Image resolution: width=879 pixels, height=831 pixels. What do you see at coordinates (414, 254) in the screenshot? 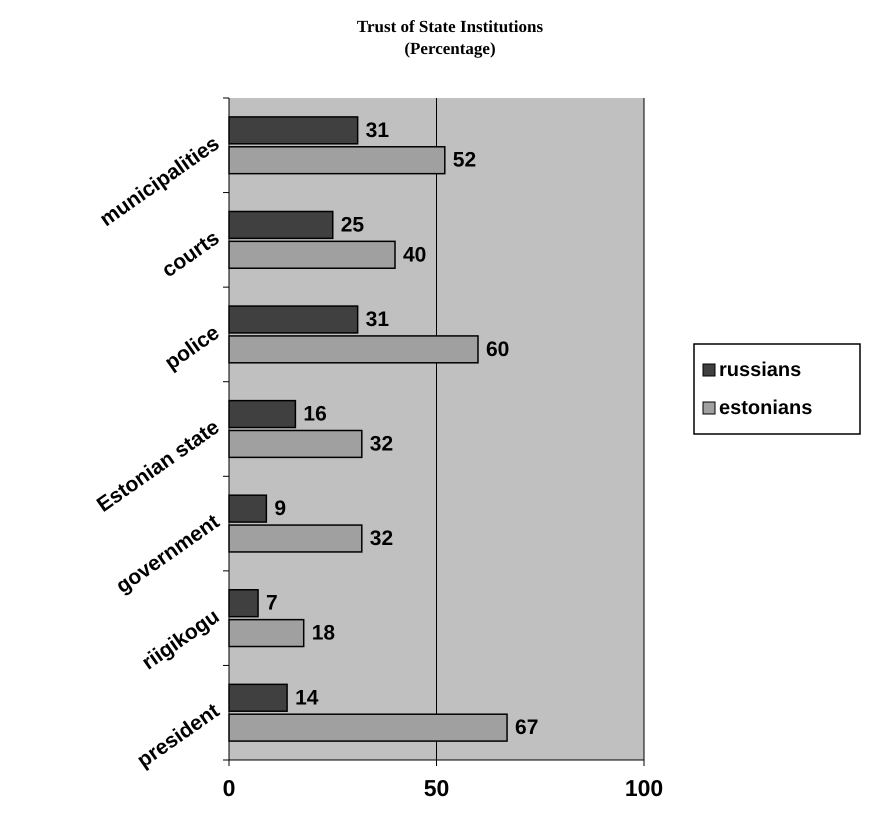
I see `data-label: 40` at bounding box center [414, 254].